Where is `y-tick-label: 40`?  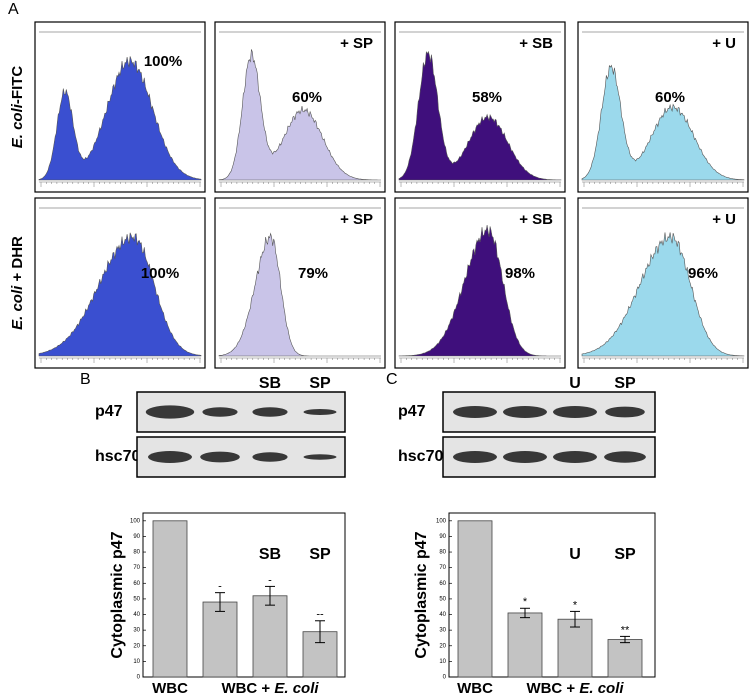
y-tick-label: 40 is located at coordinates (442, 615).